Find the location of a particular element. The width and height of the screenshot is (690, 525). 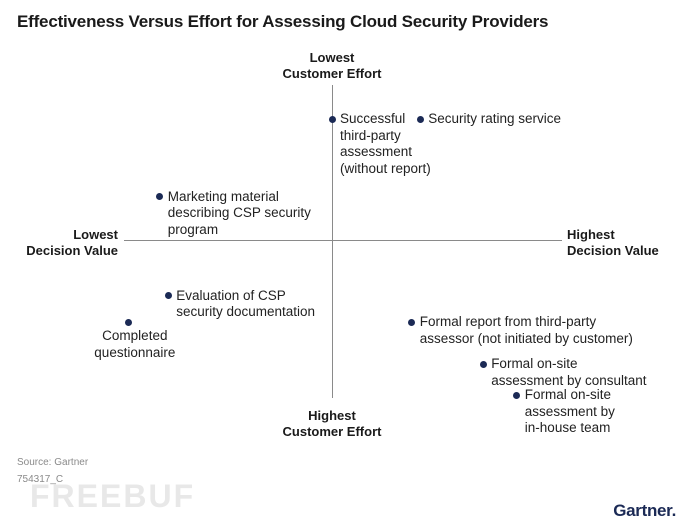

data-point-label-line: program is located at coordinates (193, 229).